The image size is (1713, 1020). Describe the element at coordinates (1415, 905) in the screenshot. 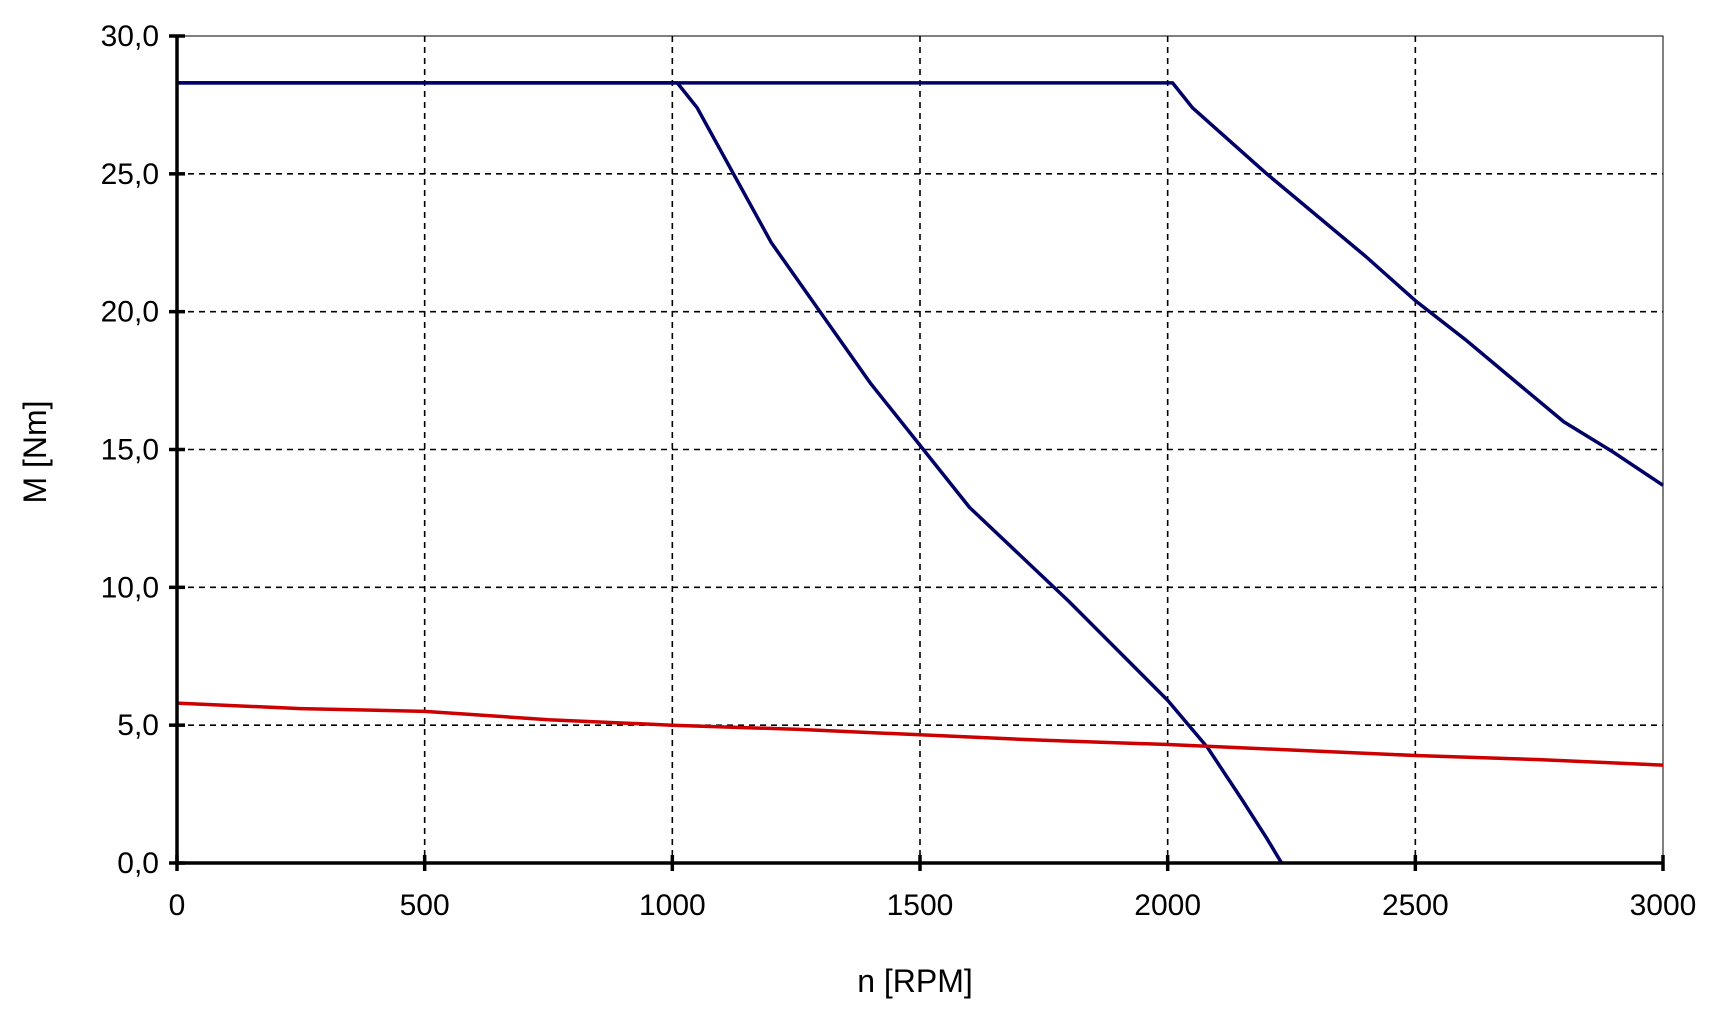

I see `x-tick-label: 2500` at that location.